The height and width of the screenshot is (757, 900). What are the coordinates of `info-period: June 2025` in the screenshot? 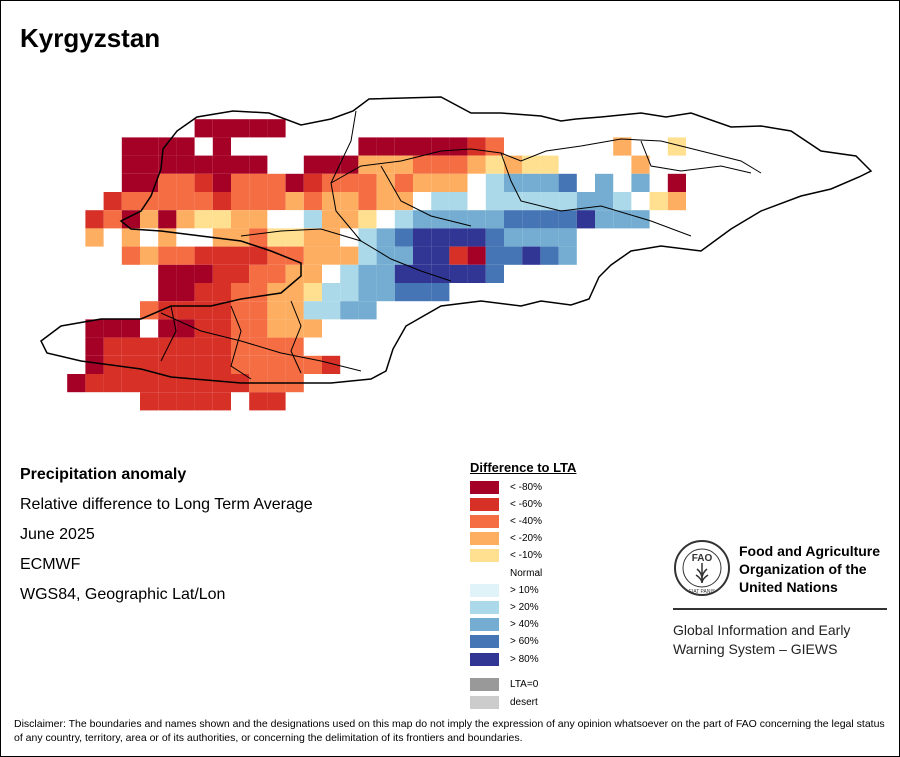 It's located at (57, 534).